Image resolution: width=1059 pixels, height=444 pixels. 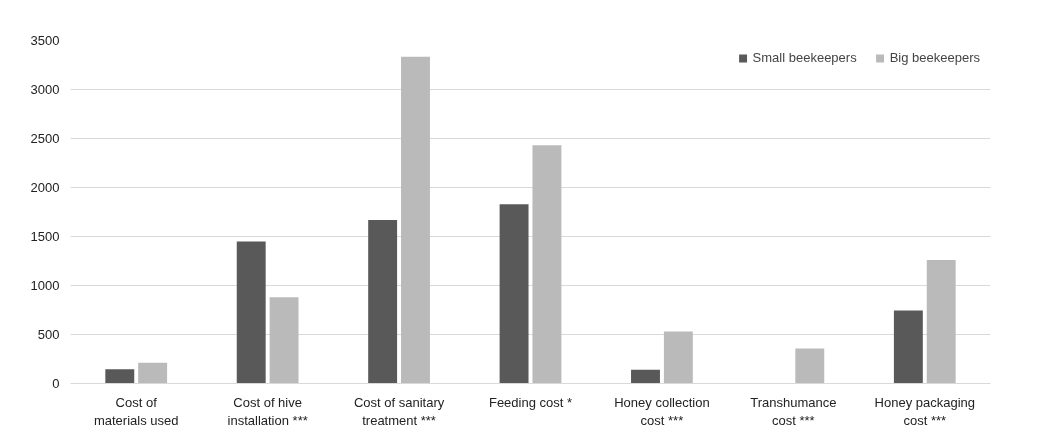 I want to click on y-tick-label: 2000, so click(x=45, y=187).